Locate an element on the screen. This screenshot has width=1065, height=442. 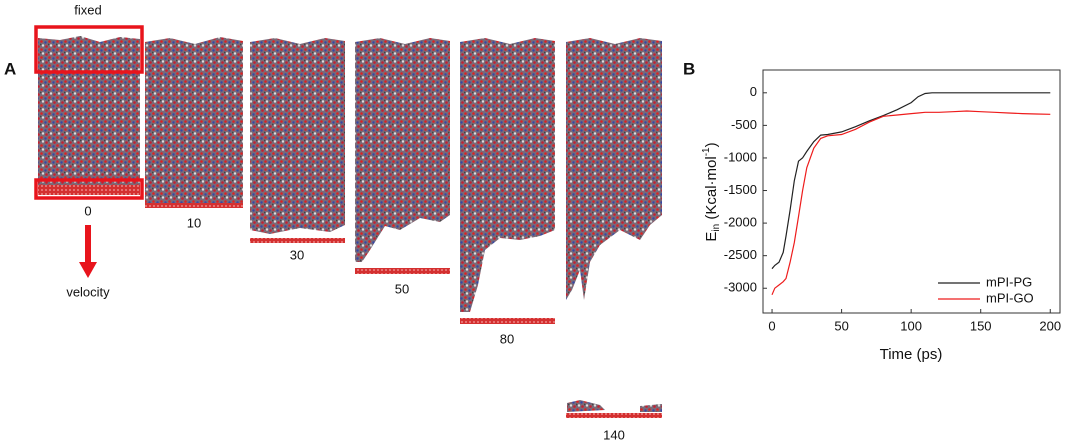
snapshot-label: 50 is located at coordinates (402, 288).